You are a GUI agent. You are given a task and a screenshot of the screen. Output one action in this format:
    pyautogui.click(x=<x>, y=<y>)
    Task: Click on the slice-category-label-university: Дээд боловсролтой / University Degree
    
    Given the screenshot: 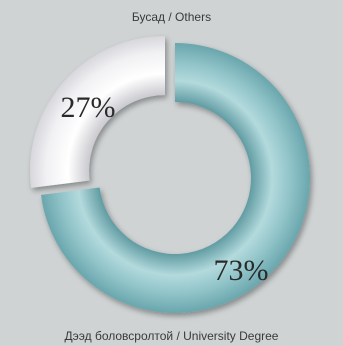 What is the action you would take?
    pyautogui.click(x=171, y=336)
    